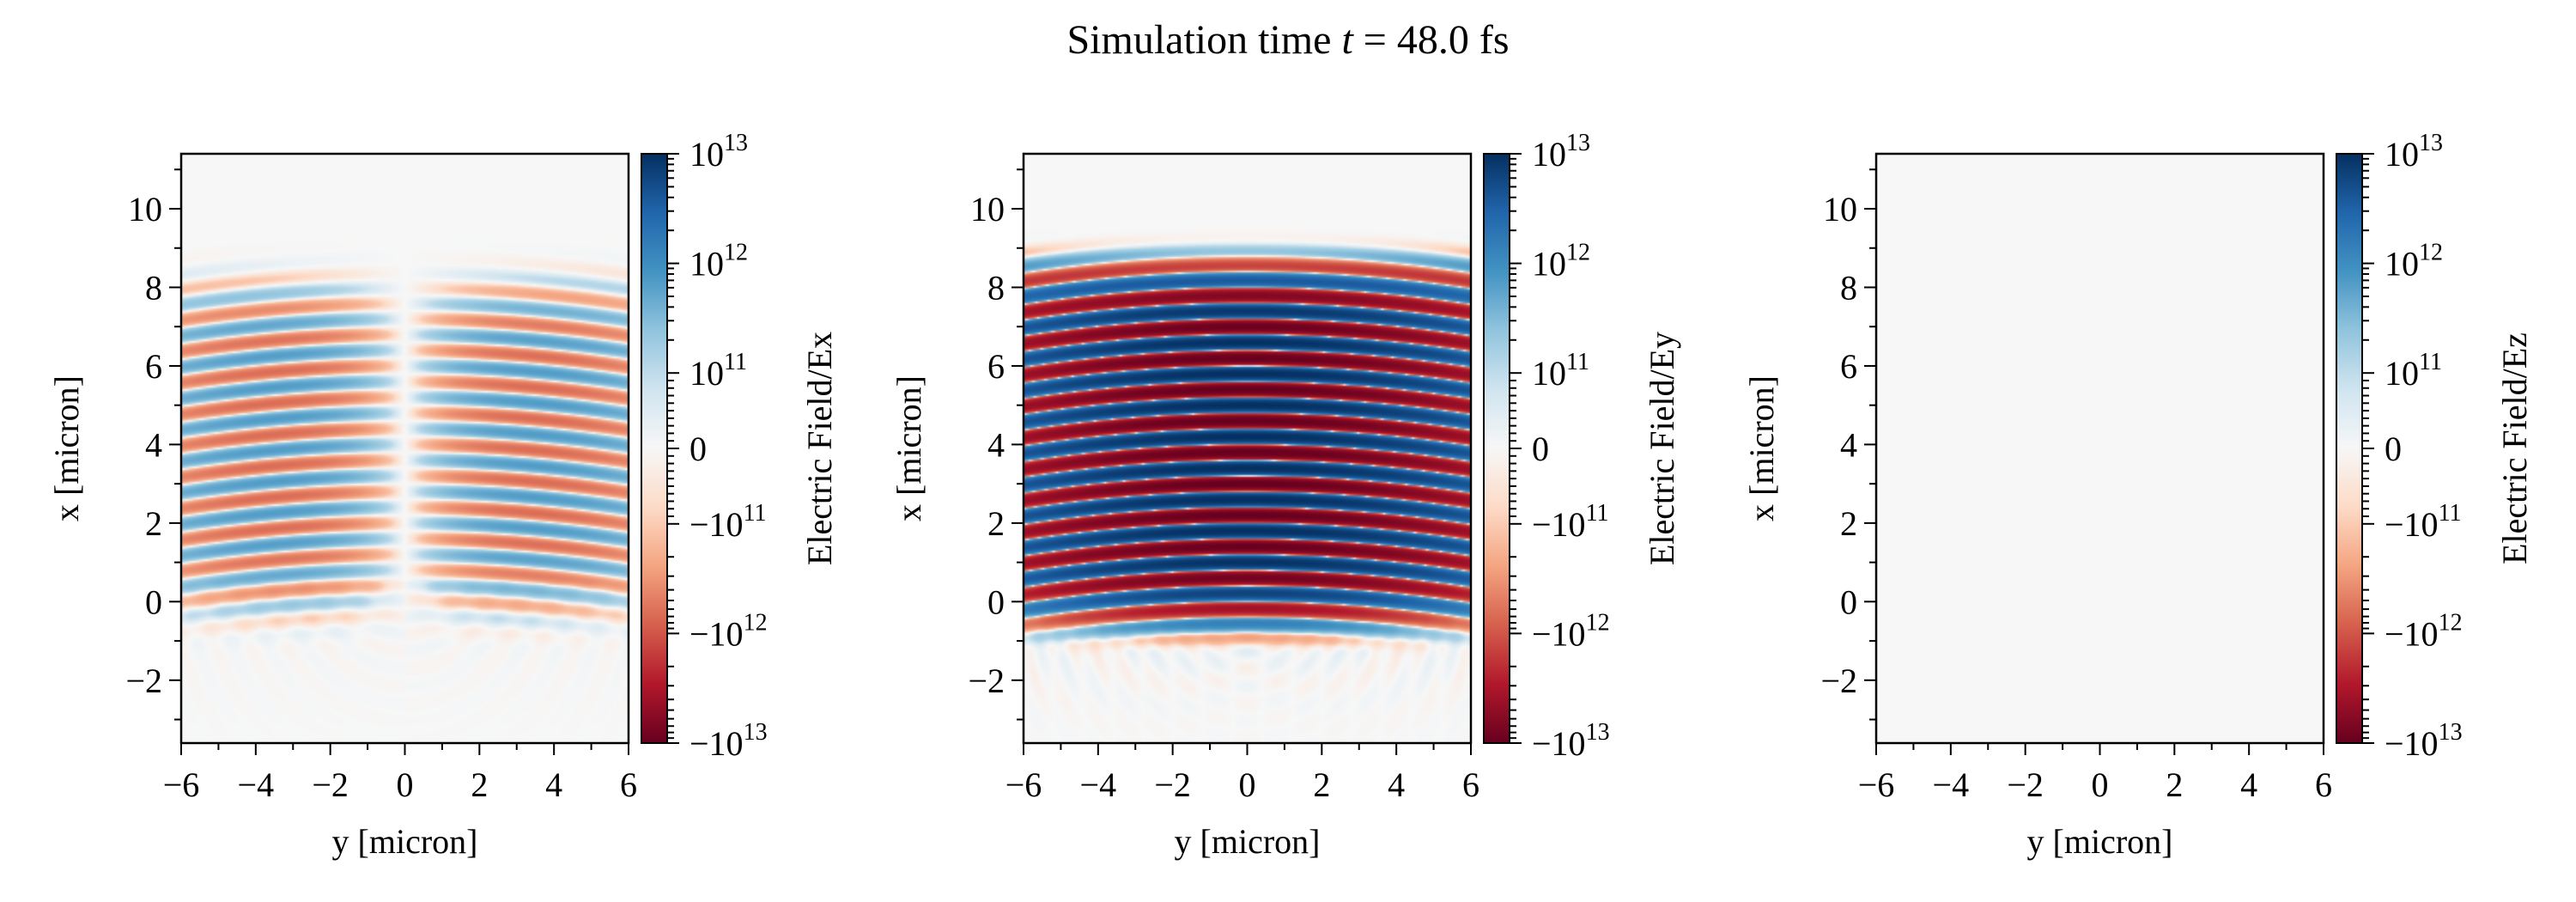 The image size is (2576, 902). Describe the element at coordinates (1247, 449) in the screenshot. I see `heatmap-ey` at that location.